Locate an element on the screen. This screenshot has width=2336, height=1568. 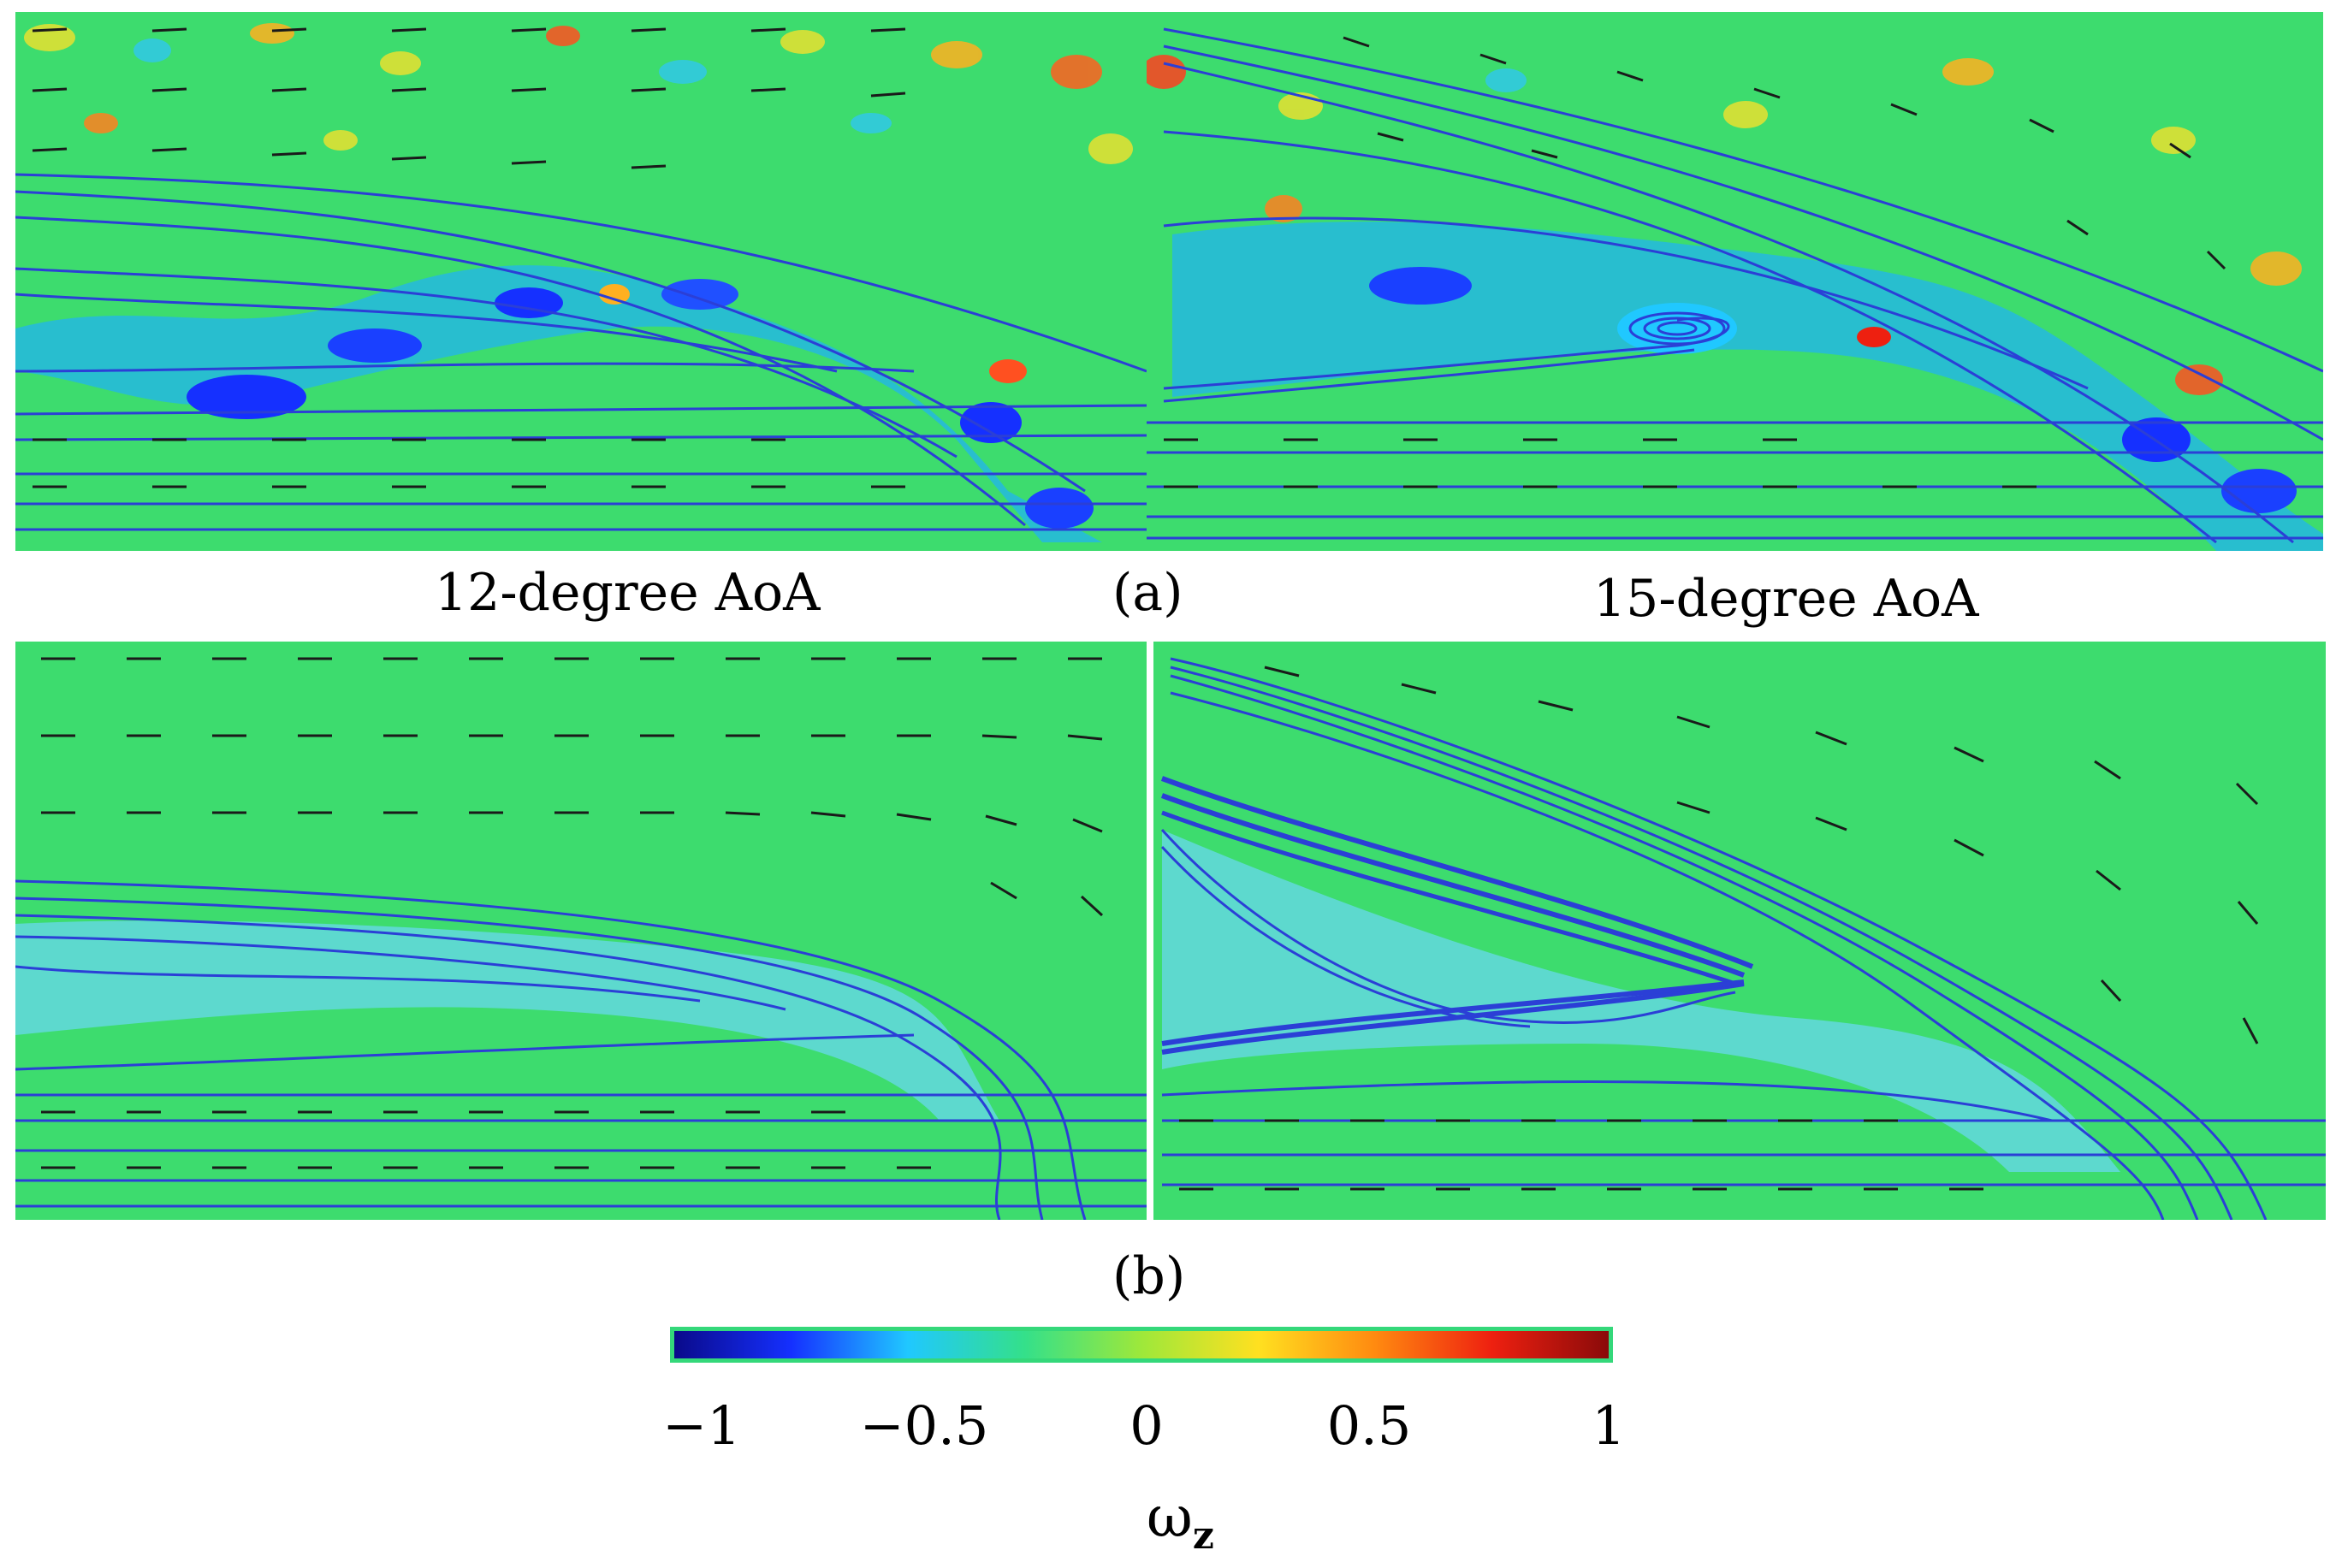
row-label-b: (b) is located at coordinates (1149, 1276).